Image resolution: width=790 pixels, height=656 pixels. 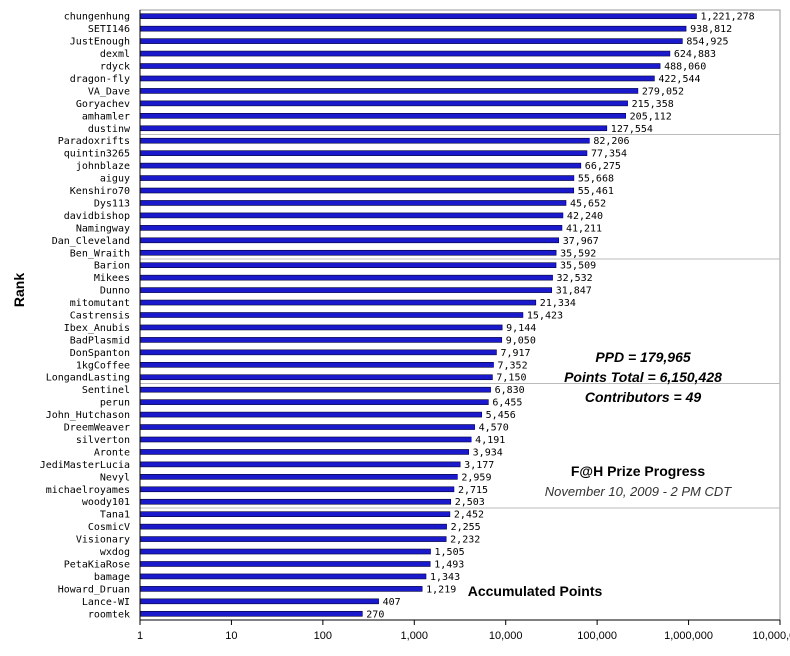 I want to click on category-label: Mikees, so click(x=112, y=278).